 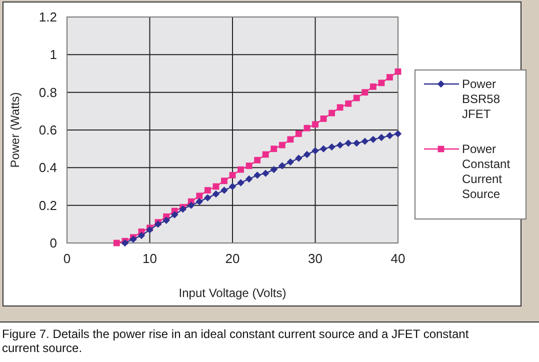 What do you see at coordinates (15, 130) in the screenshot?
I see `y-axis-title: Power (Watts)` at bounding box center [15, 130].